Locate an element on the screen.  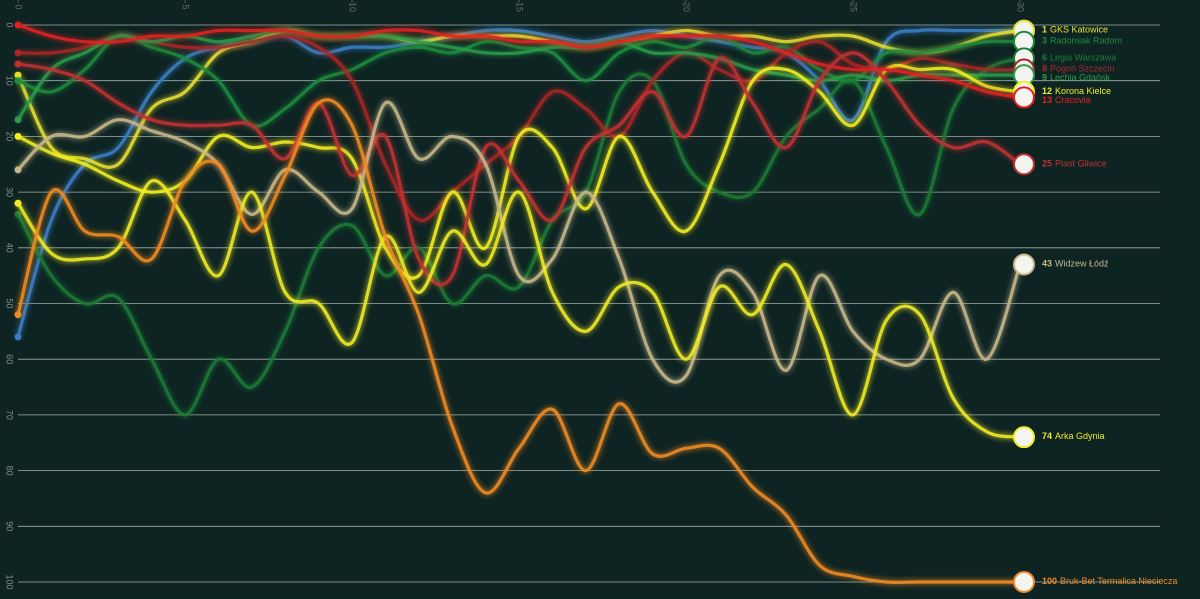
y-tick-label: 80 is located at coordinates (10, 471).